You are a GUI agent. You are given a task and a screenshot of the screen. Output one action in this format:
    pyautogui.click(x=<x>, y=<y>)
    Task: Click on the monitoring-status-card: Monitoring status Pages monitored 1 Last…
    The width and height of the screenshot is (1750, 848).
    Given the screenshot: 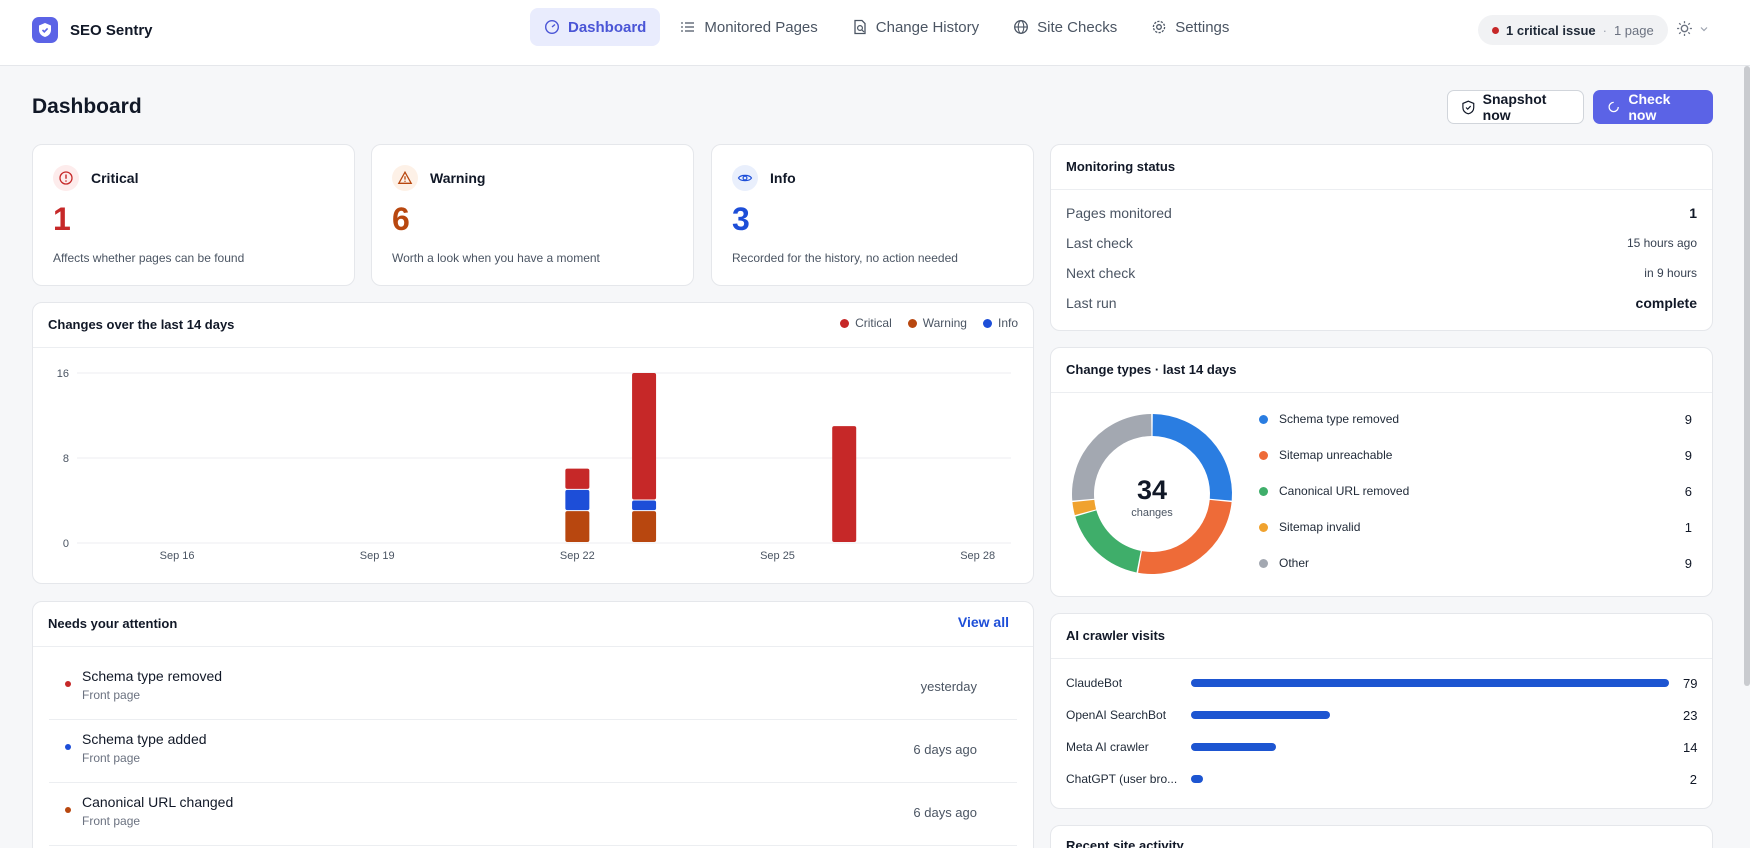 What is the action you would take?
    pyautogui.click(x=1381, y=237)
    